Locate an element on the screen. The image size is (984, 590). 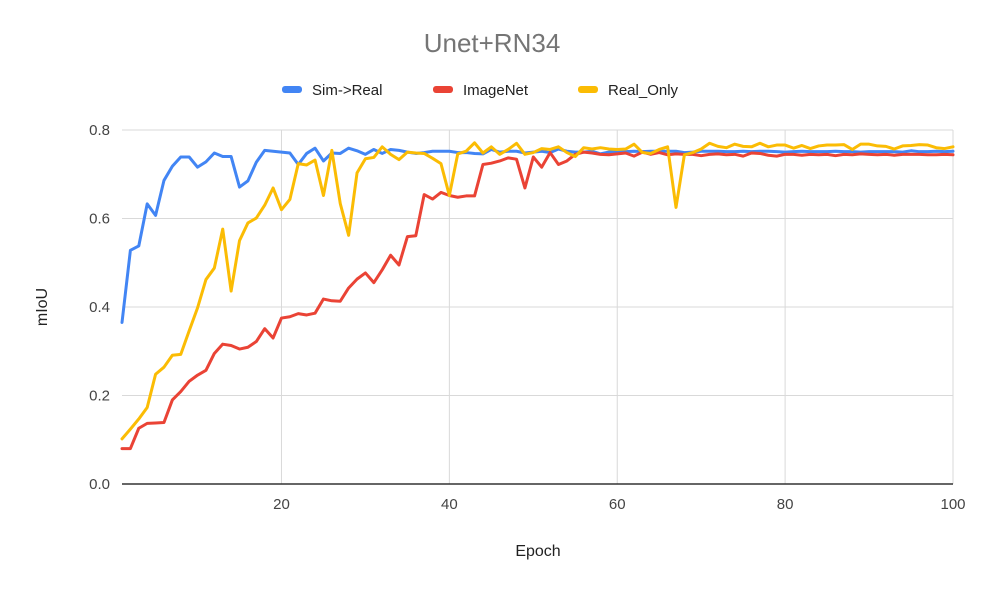
x-tick-label: 100 is located at coordinates (952, 504).